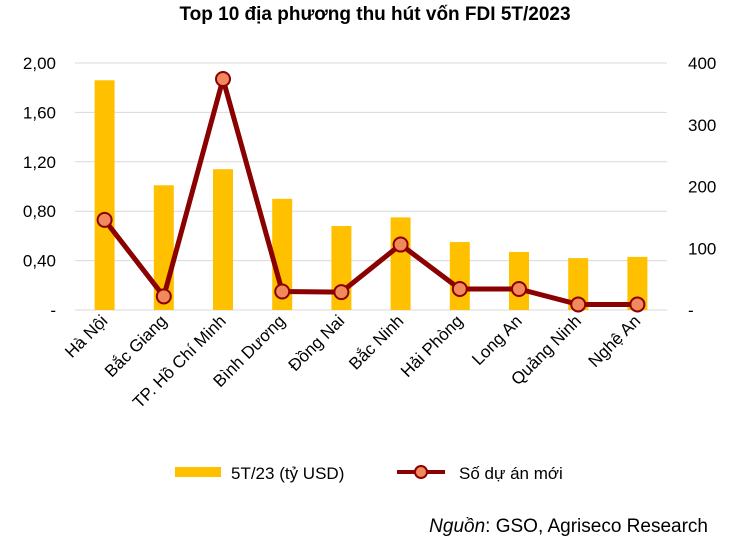 Image resolution: width=750 pixels, height=545 pixels. I want to click on left-axis-tick-label: 1,60, so click(39, 112).